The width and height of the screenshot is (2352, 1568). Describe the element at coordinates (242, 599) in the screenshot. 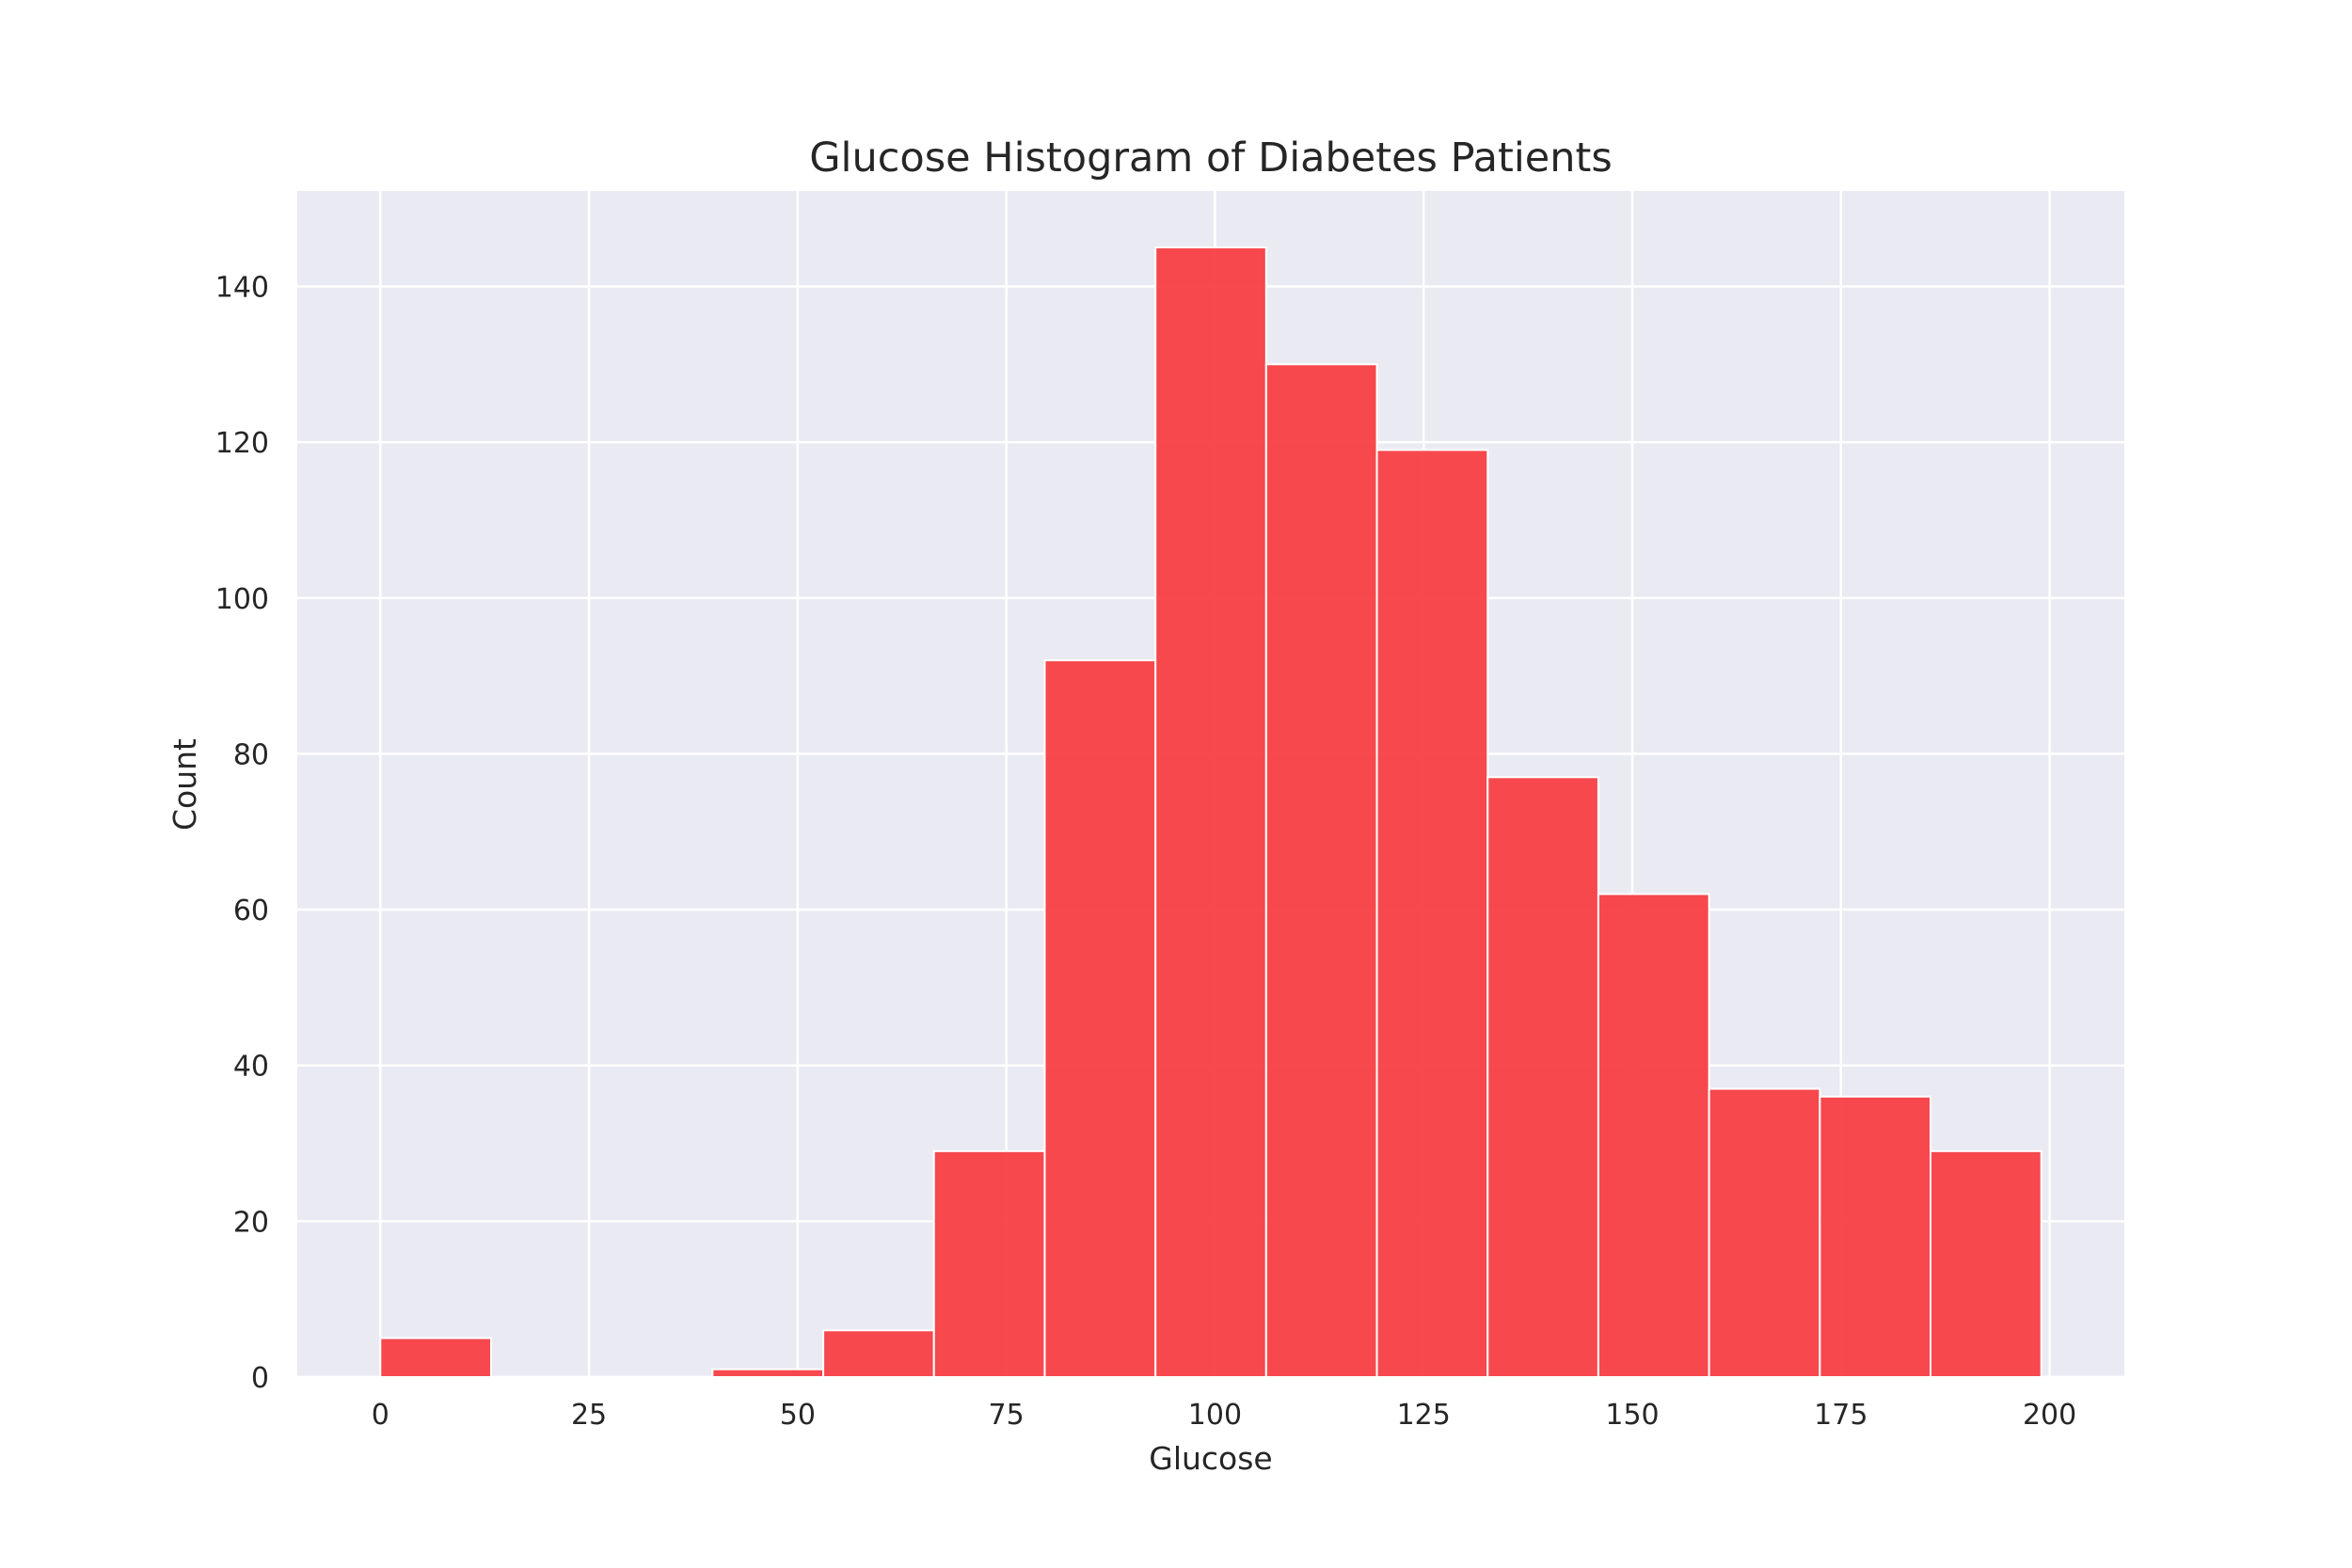

I see `y-tick-label: 100` at that location.